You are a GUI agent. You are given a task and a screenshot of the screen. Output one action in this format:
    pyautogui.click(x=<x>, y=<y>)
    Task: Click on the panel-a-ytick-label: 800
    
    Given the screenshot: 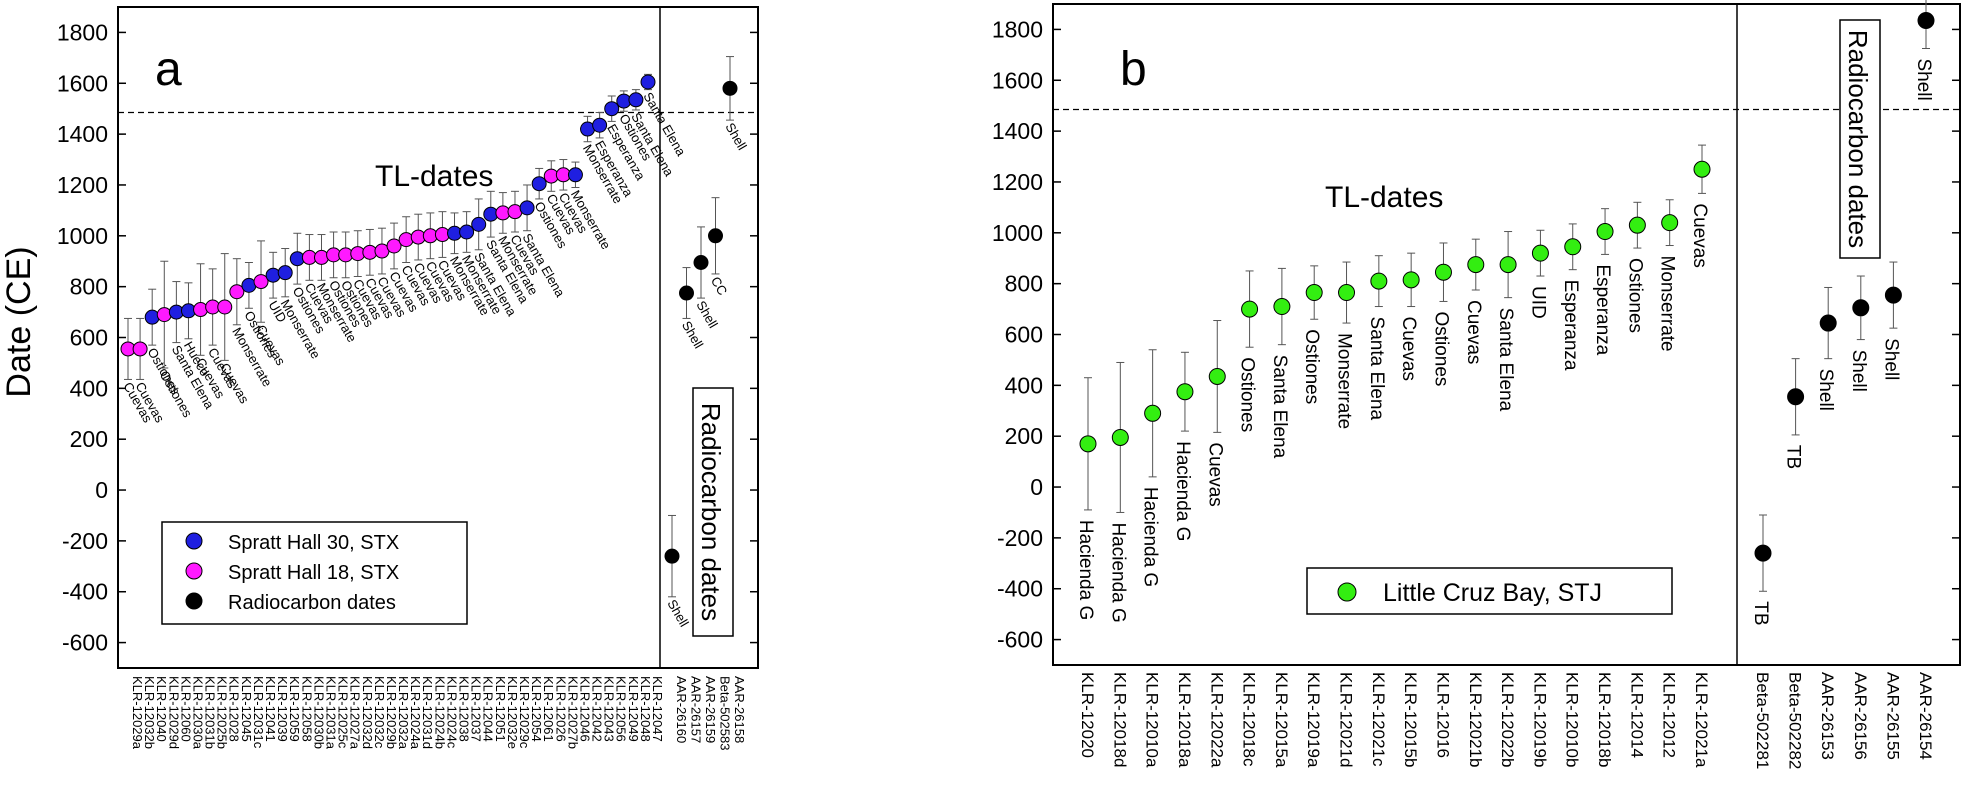 What is the action you would take?
    pyautogui.click(x=89, y=287)
    